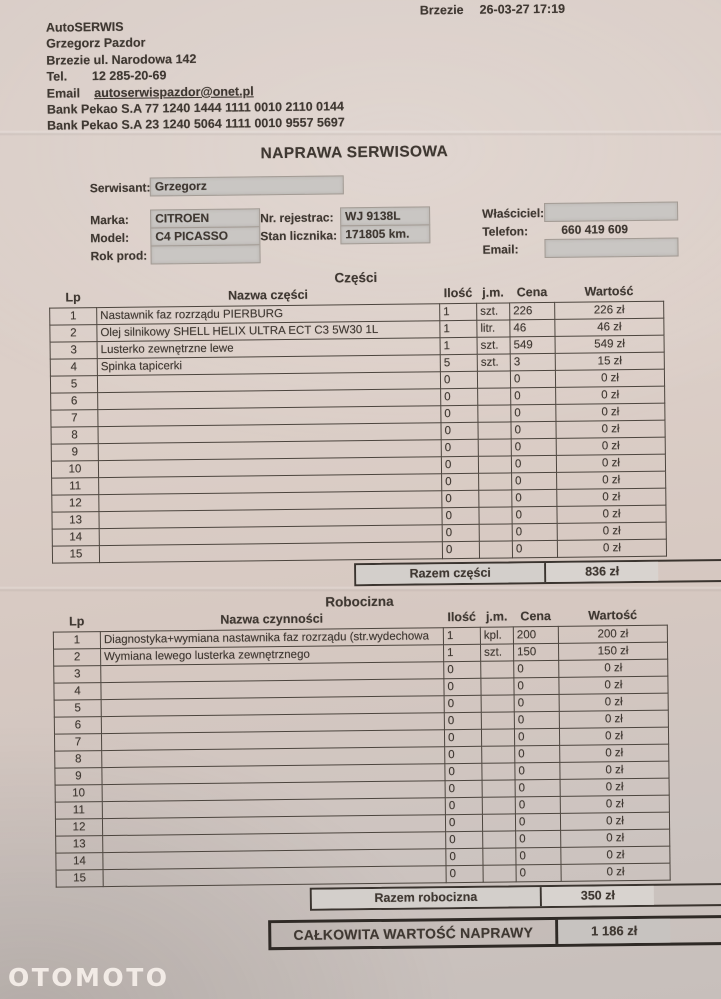 The height and width of the screenshot is (999, 721). What do you see at coordinates (297, 218) in the screenshot?
I see `nr-rejestracyjny-label: Nr. rejestrac:` at bounding box center [297, 218].